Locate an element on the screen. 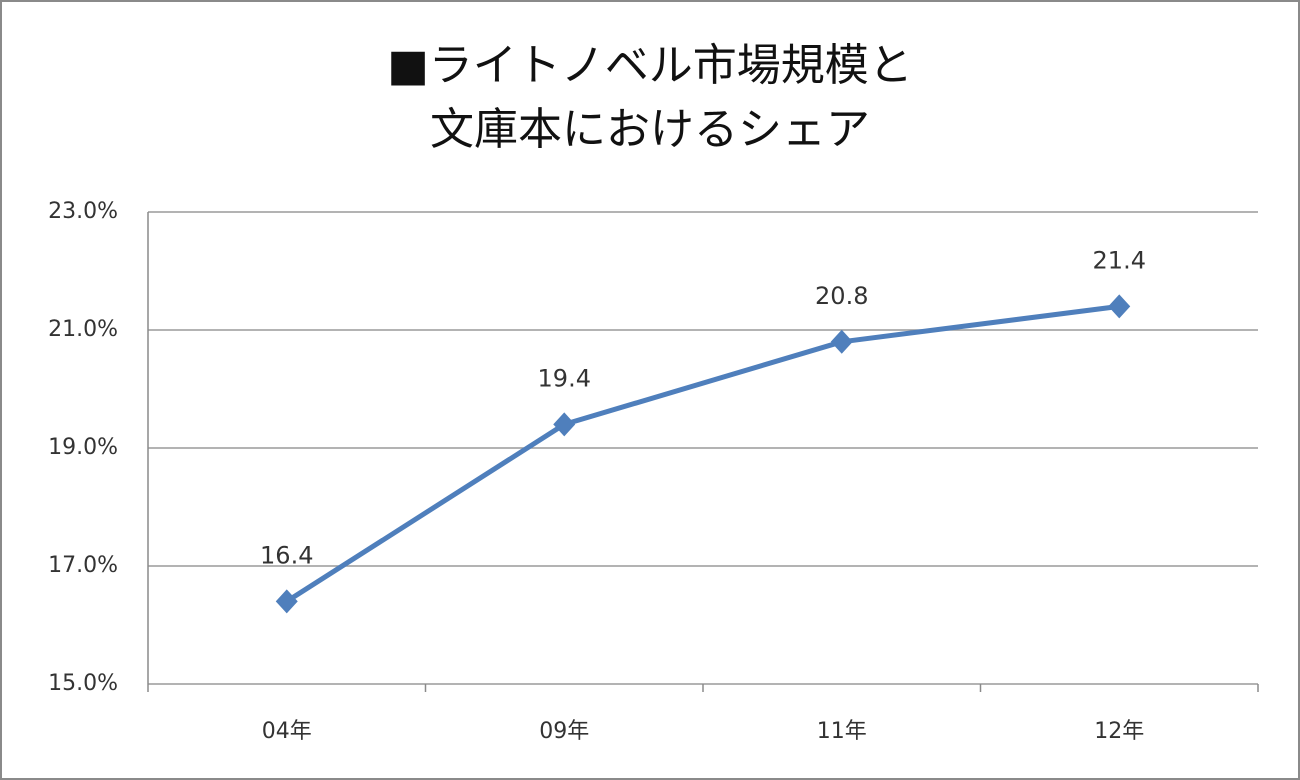  y-tick-label: 19.0% is located at coordinates (83, 447).